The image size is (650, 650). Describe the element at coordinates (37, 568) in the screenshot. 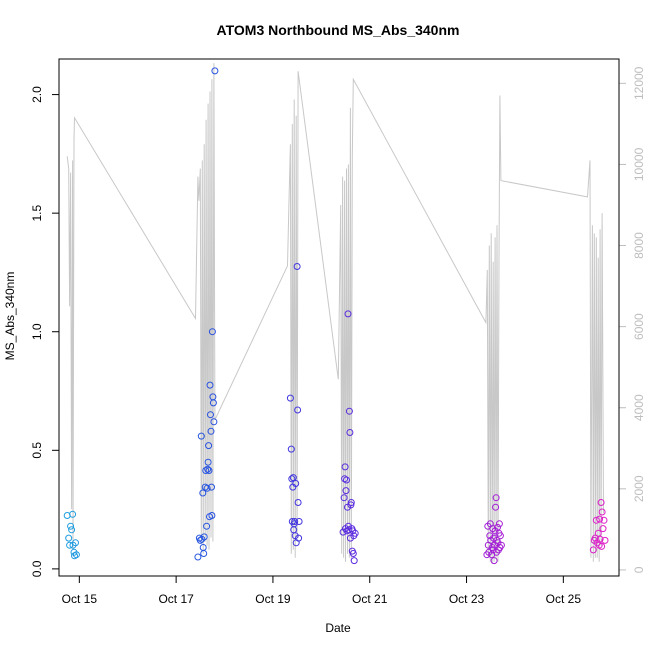

I see `y-tick-label-left: 0.0` at that location.